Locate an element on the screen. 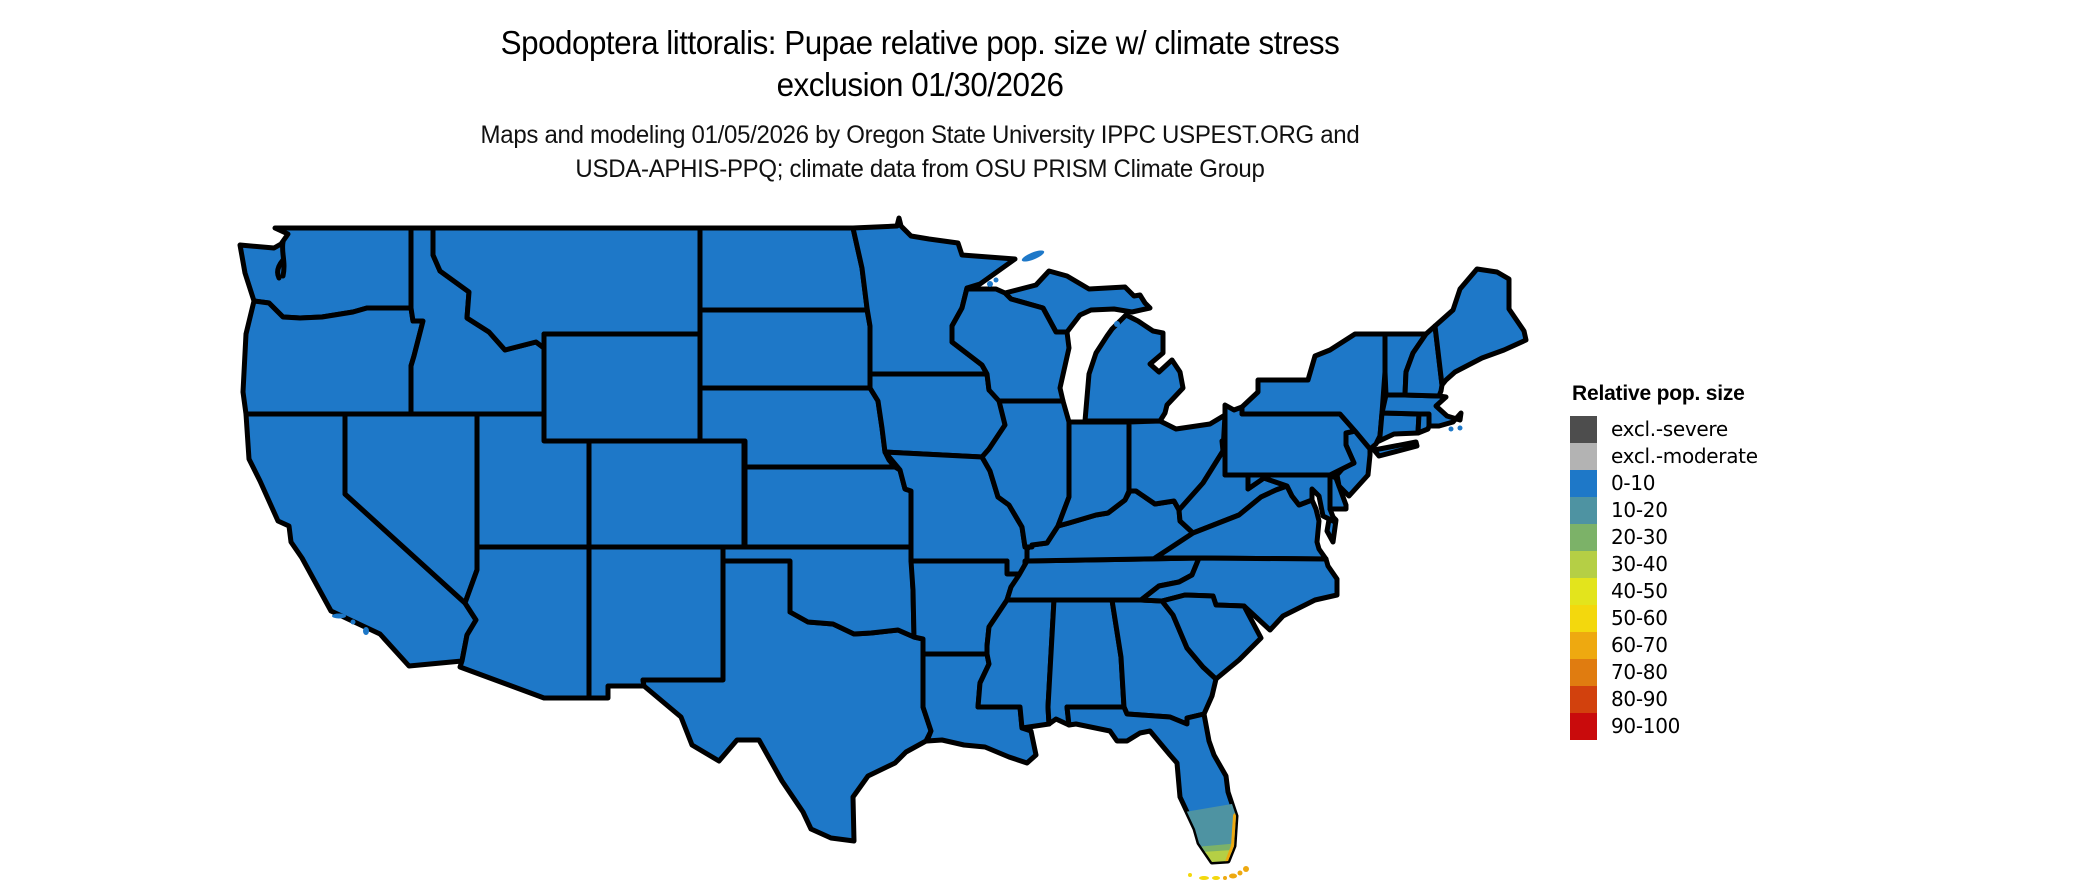 The height and width of the screenshot is (892, 2100). legend-row: 20-30 is located at coordinates (1664, 537).